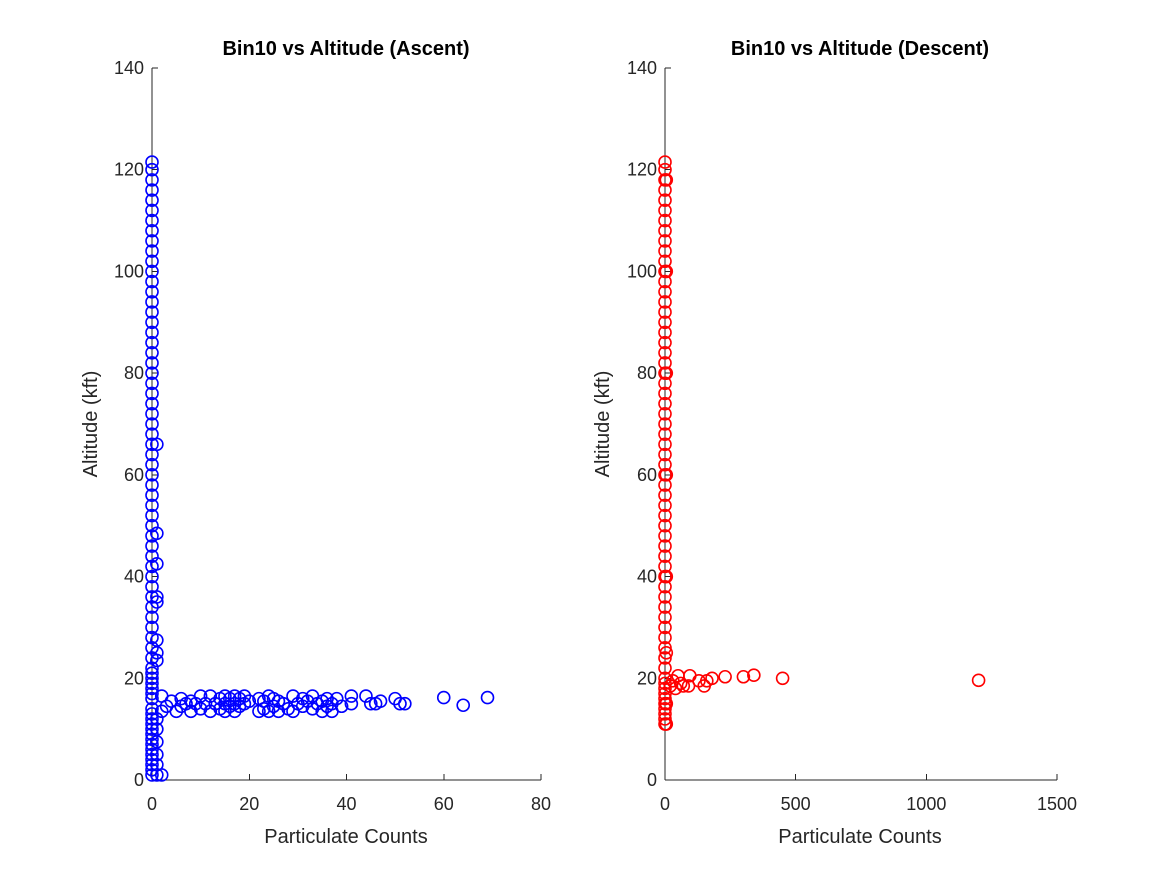 The height and width of the screenshot is (875, 1167). Describe the element at coordinates (647, 678) in the screenshot. I see `y-tick-label: 20` at that location.